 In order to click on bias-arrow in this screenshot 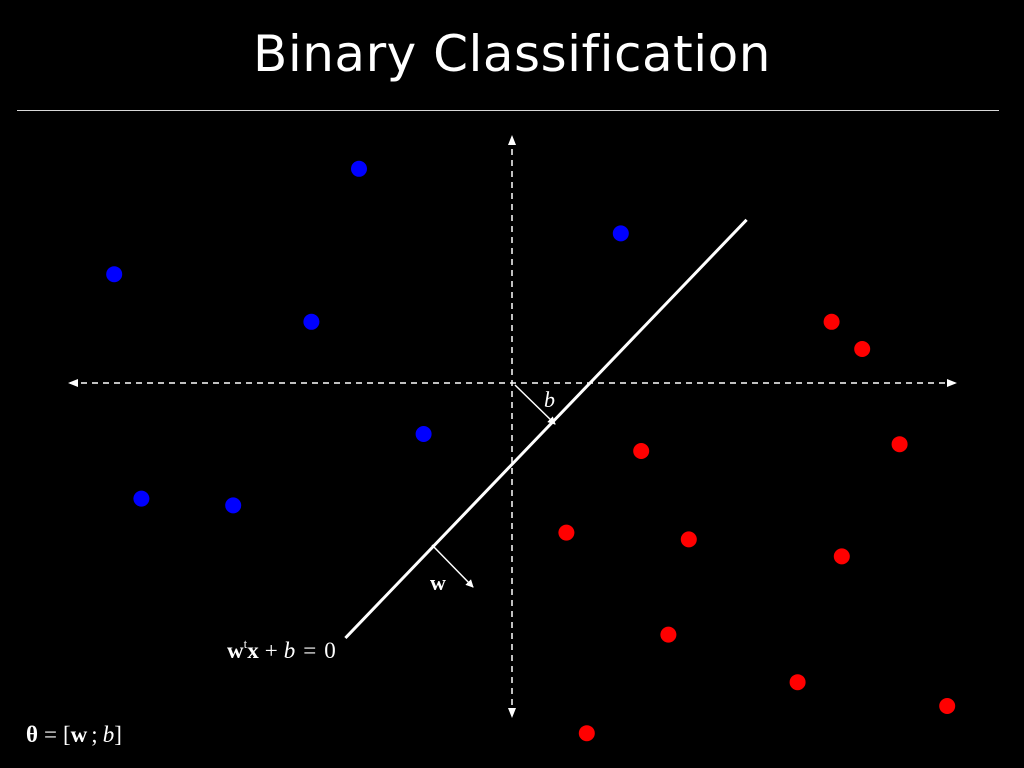, I will do `click(535, 404)`.